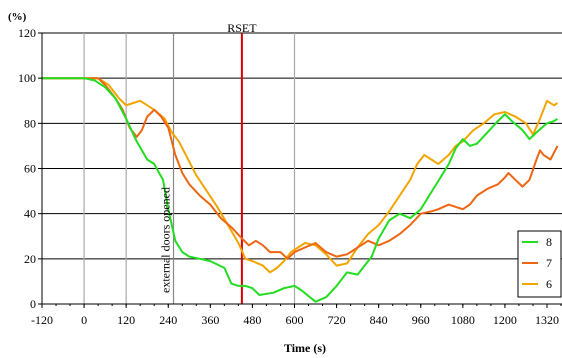 The image size is (562, 358). What do you see at coordinates (126, 320) in the screenshot?
I see `x-tick-label: 120` at bounding box center [126, 320].